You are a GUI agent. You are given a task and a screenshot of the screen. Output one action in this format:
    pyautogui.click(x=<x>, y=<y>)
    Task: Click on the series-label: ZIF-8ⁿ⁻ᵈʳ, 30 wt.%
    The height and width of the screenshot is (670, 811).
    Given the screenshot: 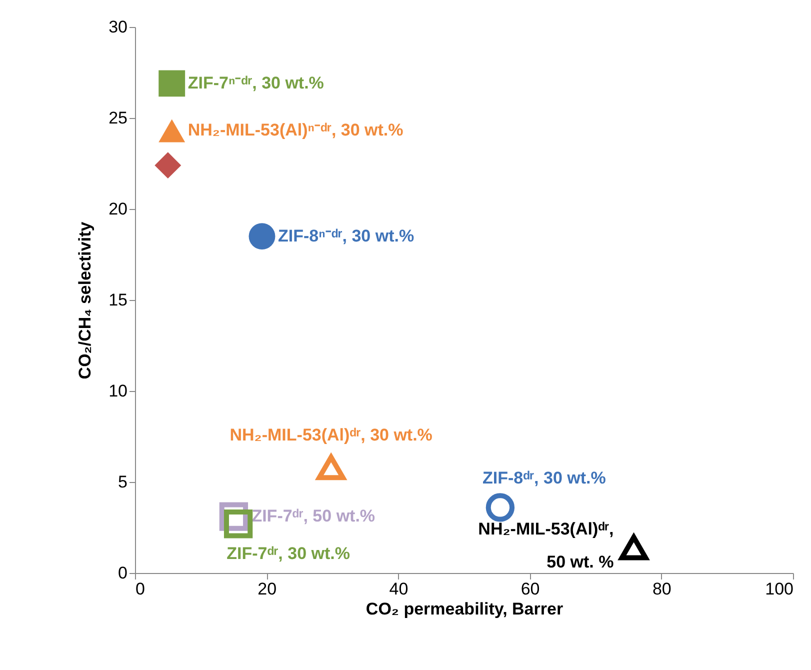 What is the action you would take?
    pyautogui.click(x=346, y=236)
    